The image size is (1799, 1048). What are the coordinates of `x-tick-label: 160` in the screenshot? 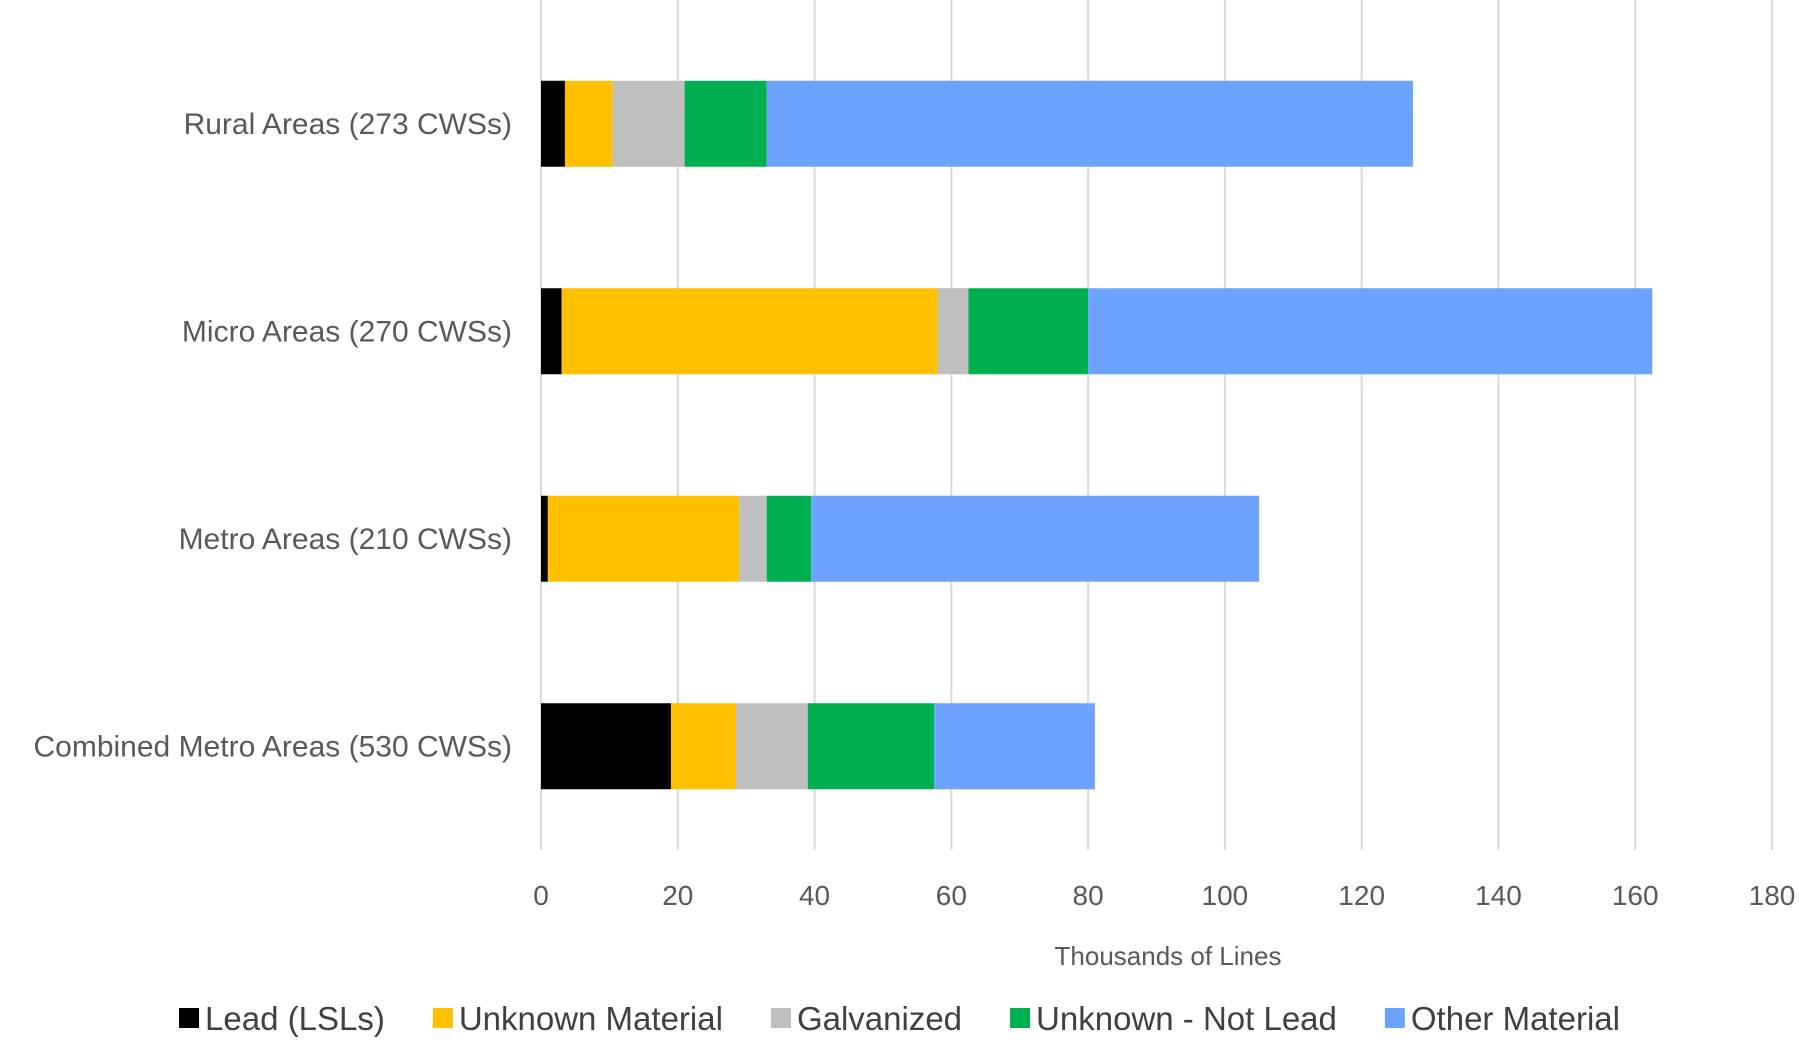 It's located at (1635, 895).